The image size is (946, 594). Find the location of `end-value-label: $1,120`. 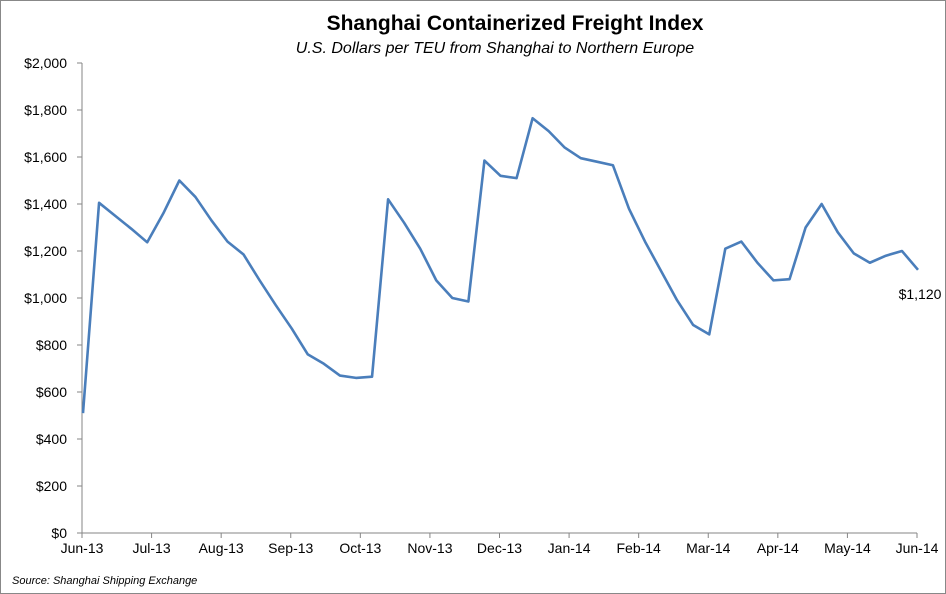

end-value-label: $1,120 is located at coordinates (920, 294).